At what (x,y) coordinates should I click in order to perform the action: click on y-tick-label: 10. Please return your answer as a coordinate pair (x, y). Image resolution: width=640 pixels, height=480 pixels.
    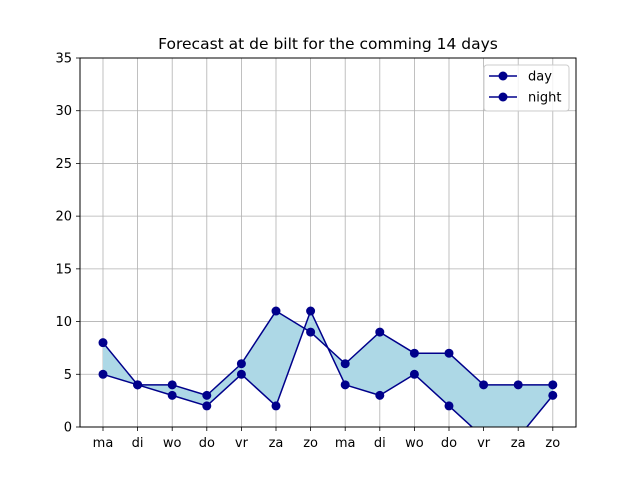
    Looking at the image, I should click on (63, 322).